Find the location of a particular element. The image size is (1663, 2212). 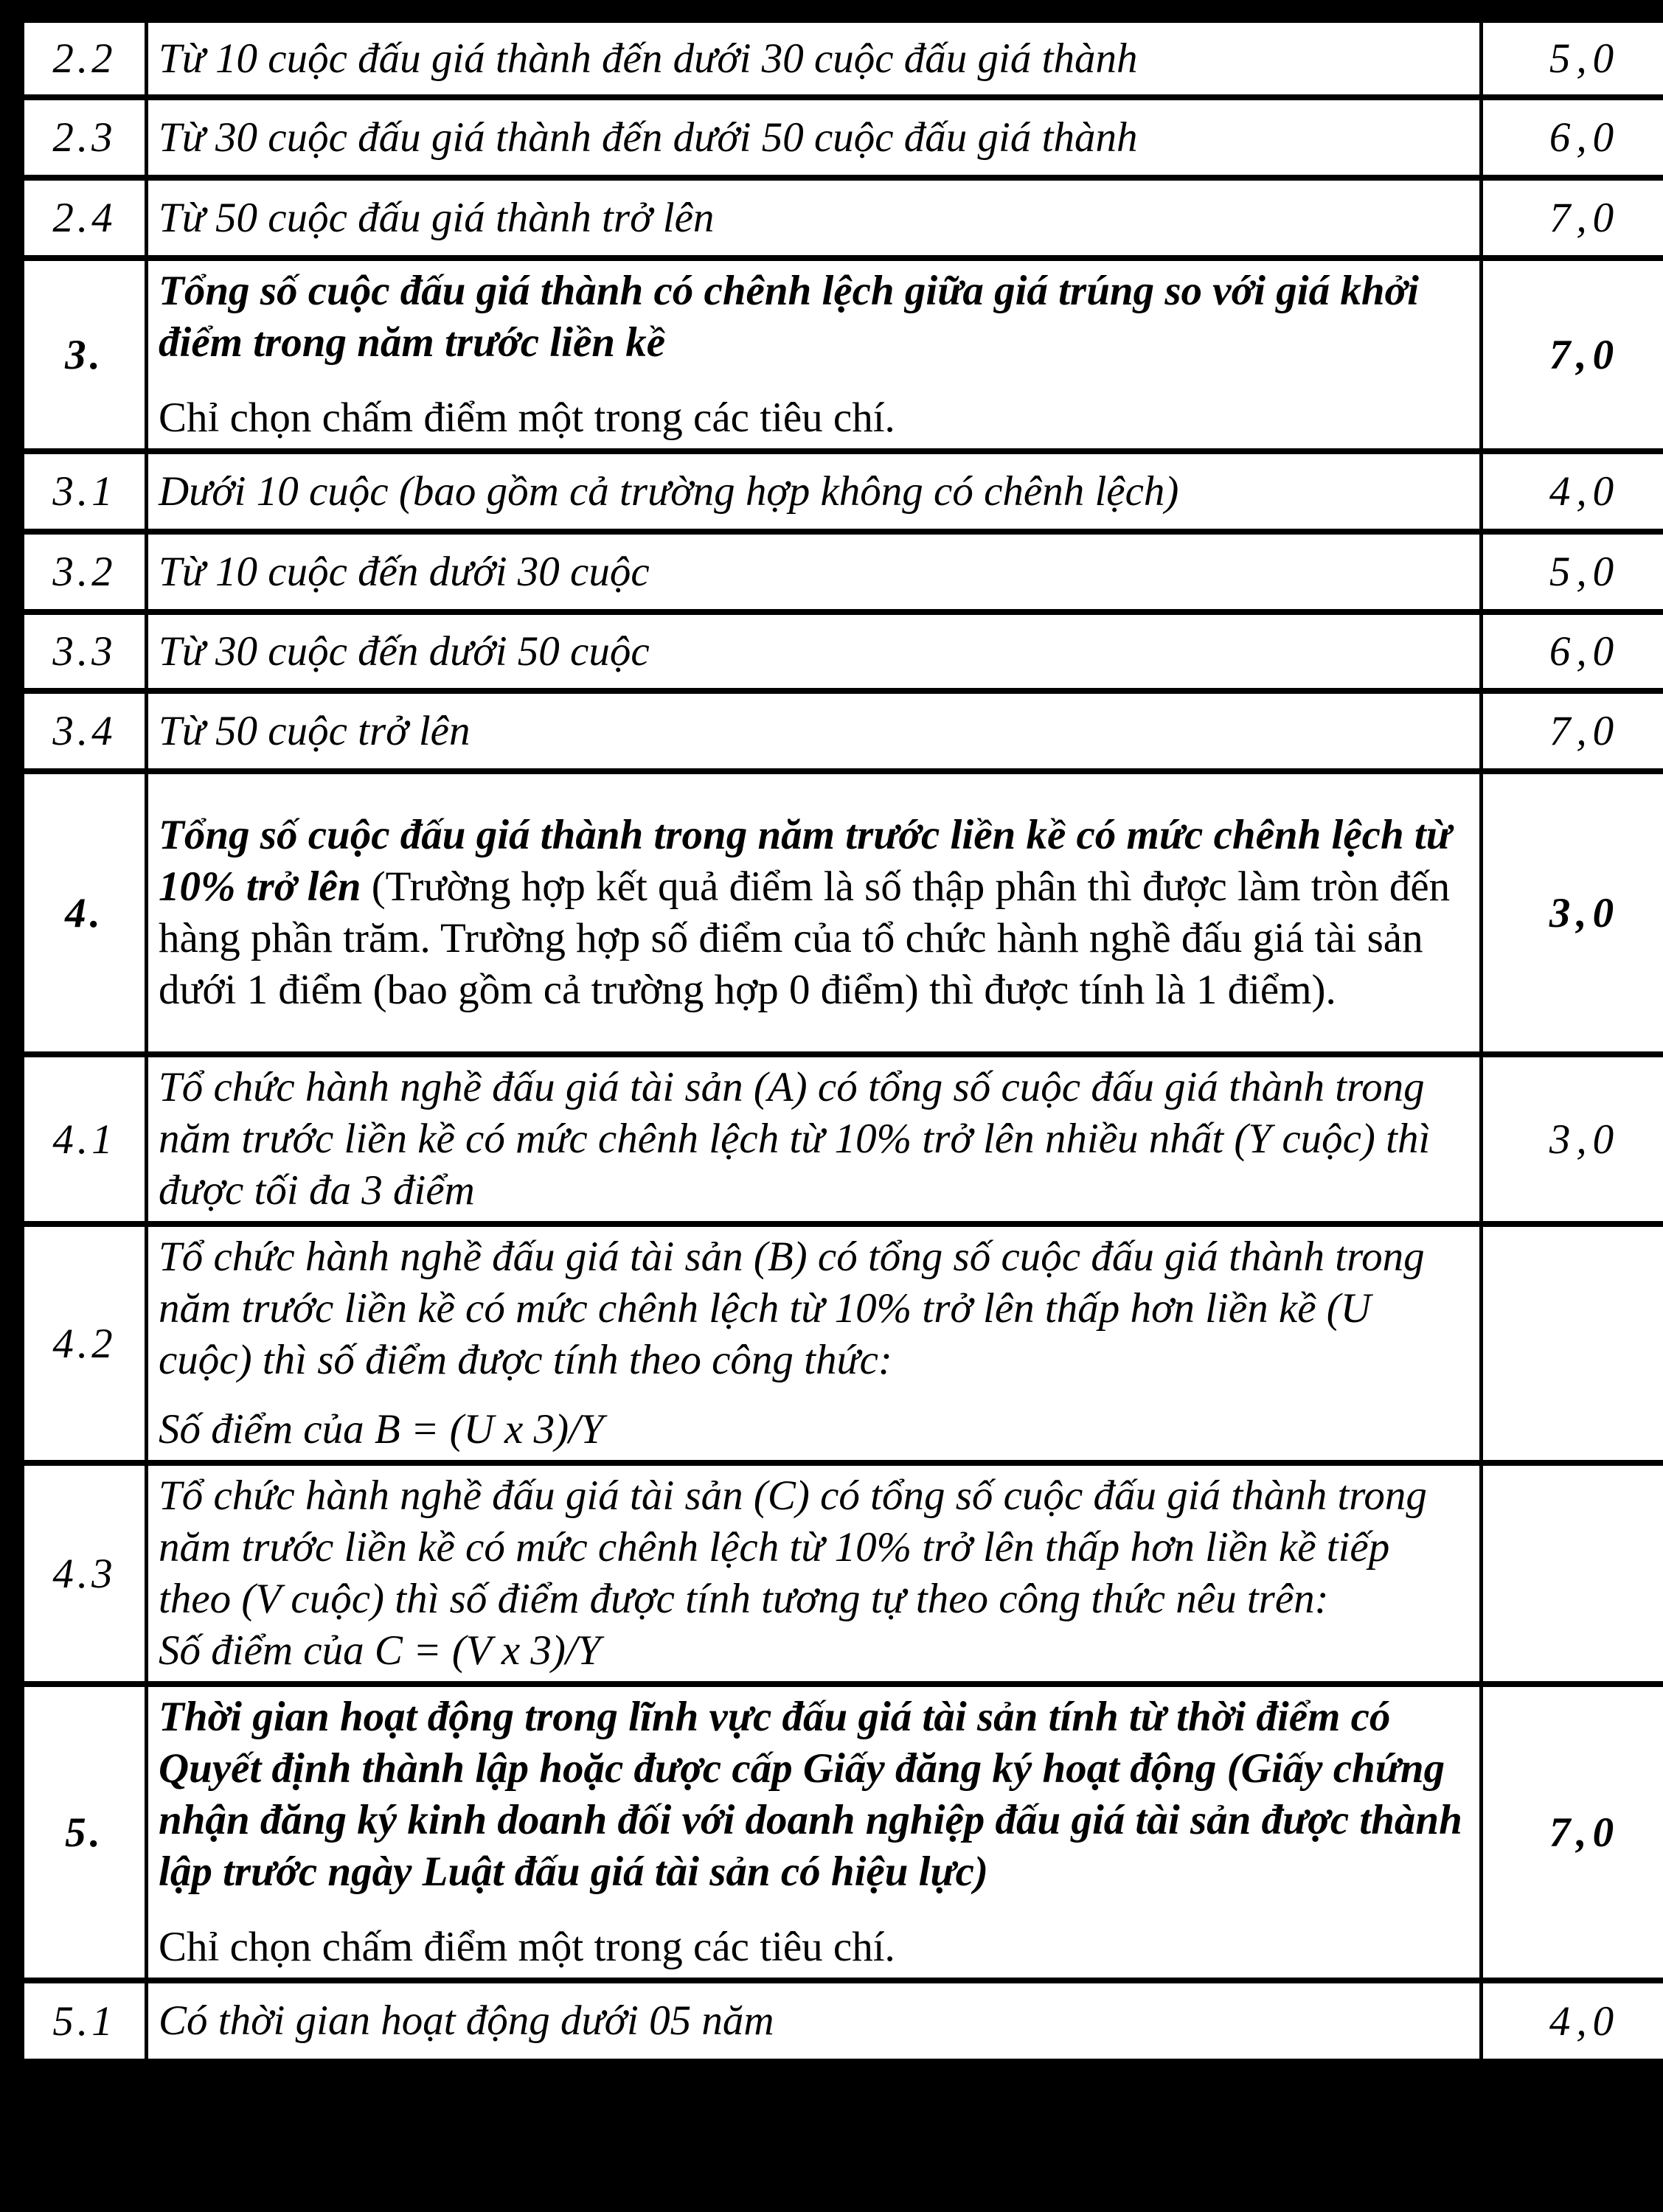

text-segment: Từ 30 cuộc đến dưới 50 cuộc is located at coordinates (404, 651).